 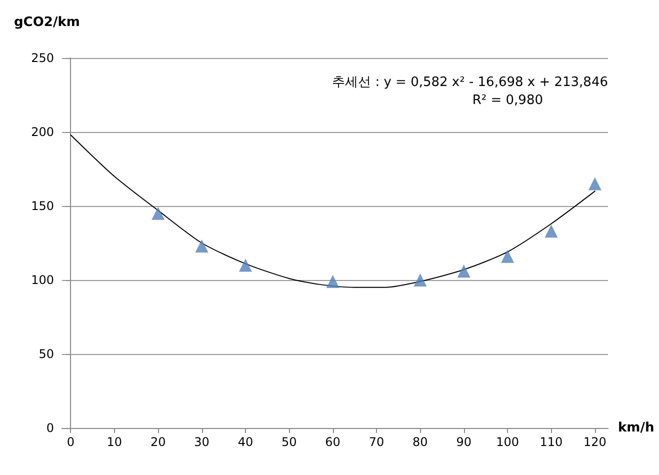 What do you see at coordinates (70, 442) in the screenshot?
I see `x-tick-label: 0` at bounding box center [70, 442].